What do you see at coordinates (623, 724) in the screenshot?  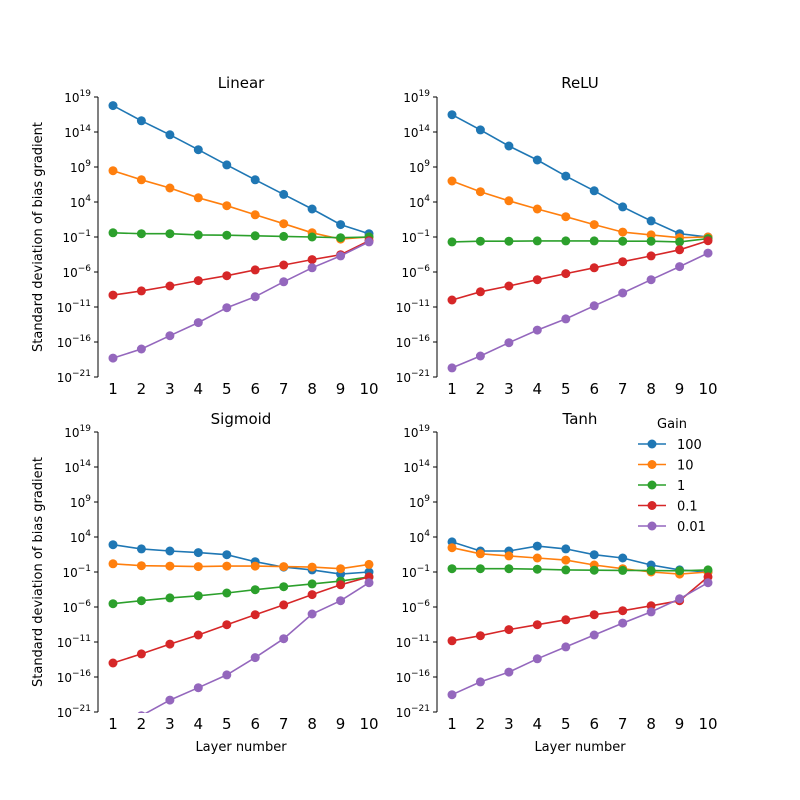 I see `x-tick-label: 7` at bounding box center [623, 724].